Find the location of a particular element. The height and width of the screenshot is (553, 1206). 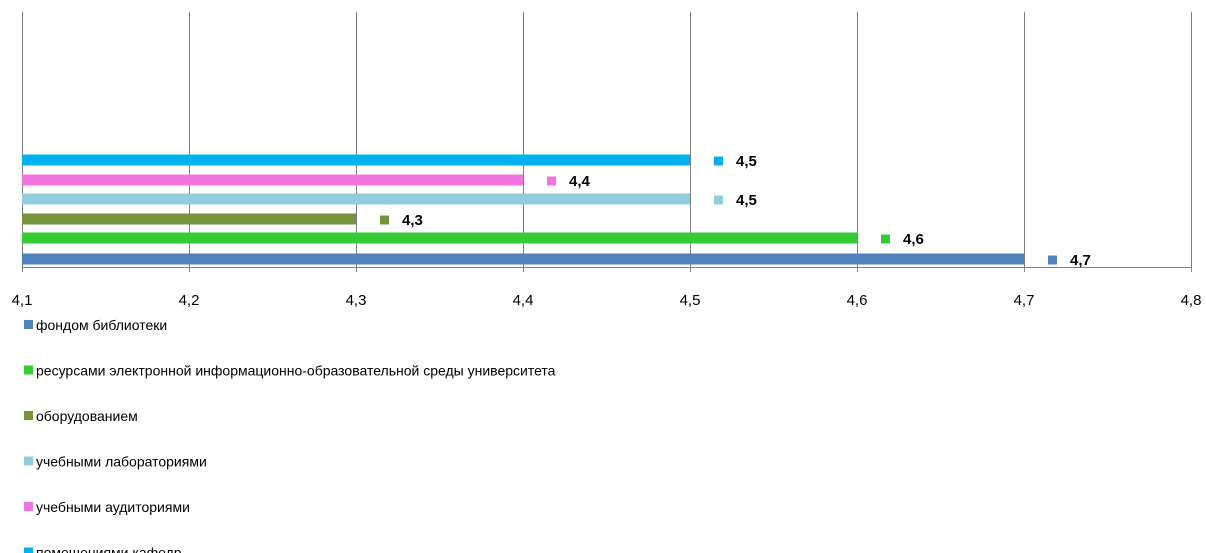

x-tick-label: 4,2 is located at coordinates (189, 300).